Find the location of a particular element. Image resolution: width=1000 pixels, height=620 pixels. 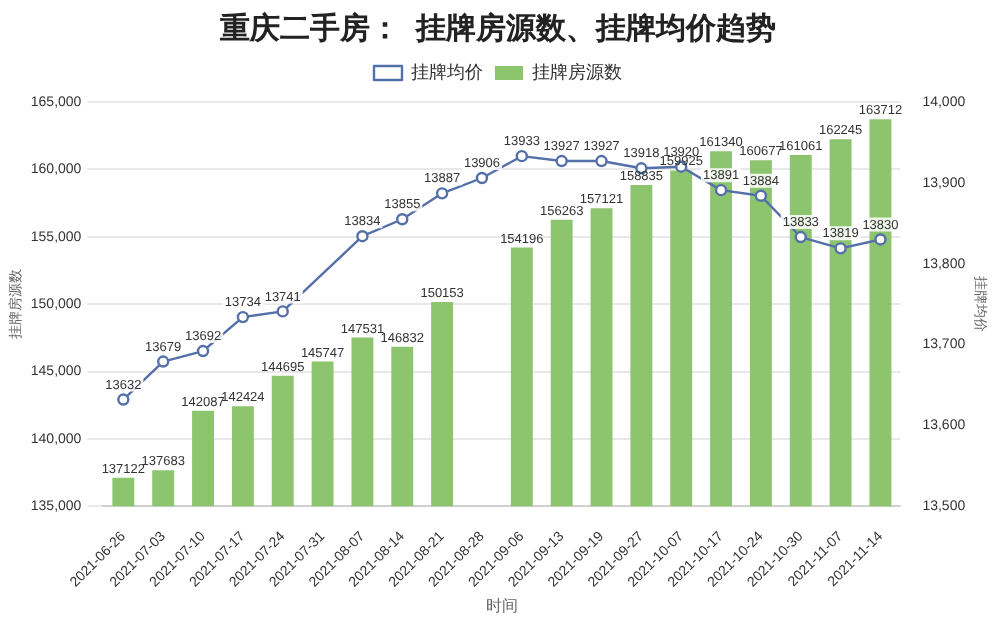

legend-label: 挂牌均价 is located at coordinates (447, 71).